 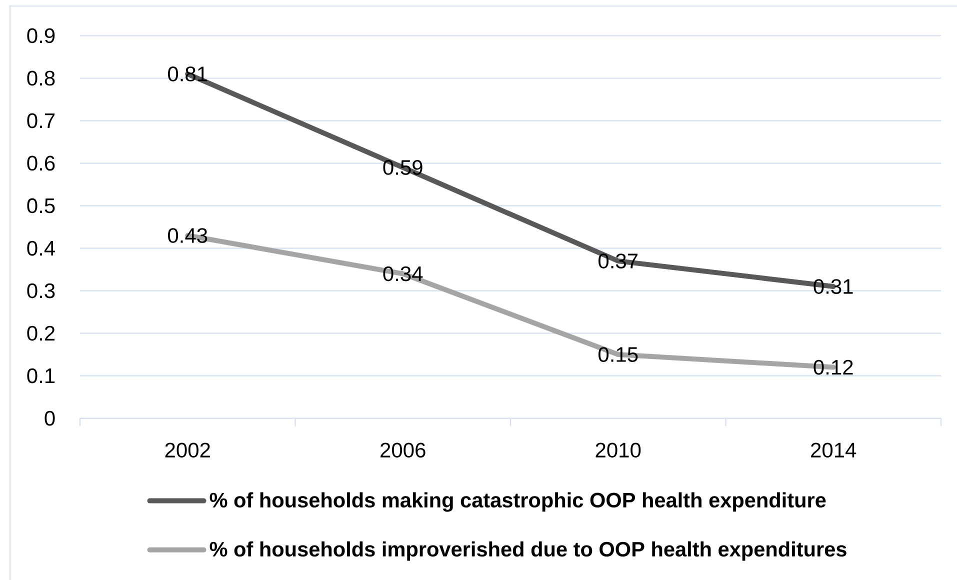 What do you see at coordinates (833, 450) in the screenshot?
I see `x-tick-label: 2014` at bounding box center [833, 450].